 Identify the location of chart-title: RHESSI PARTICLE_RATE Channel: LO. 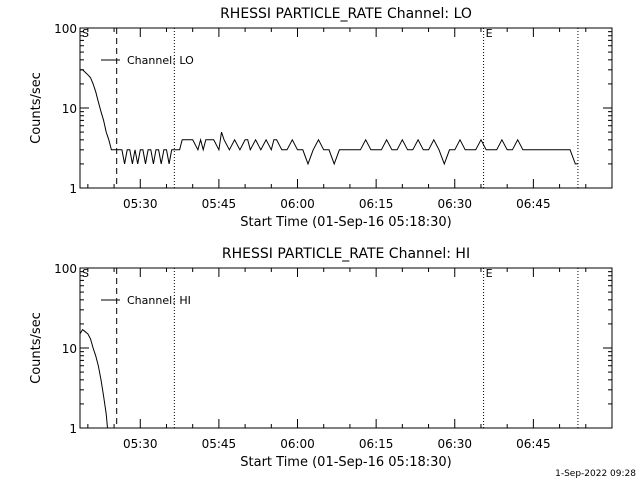
(346, 14).